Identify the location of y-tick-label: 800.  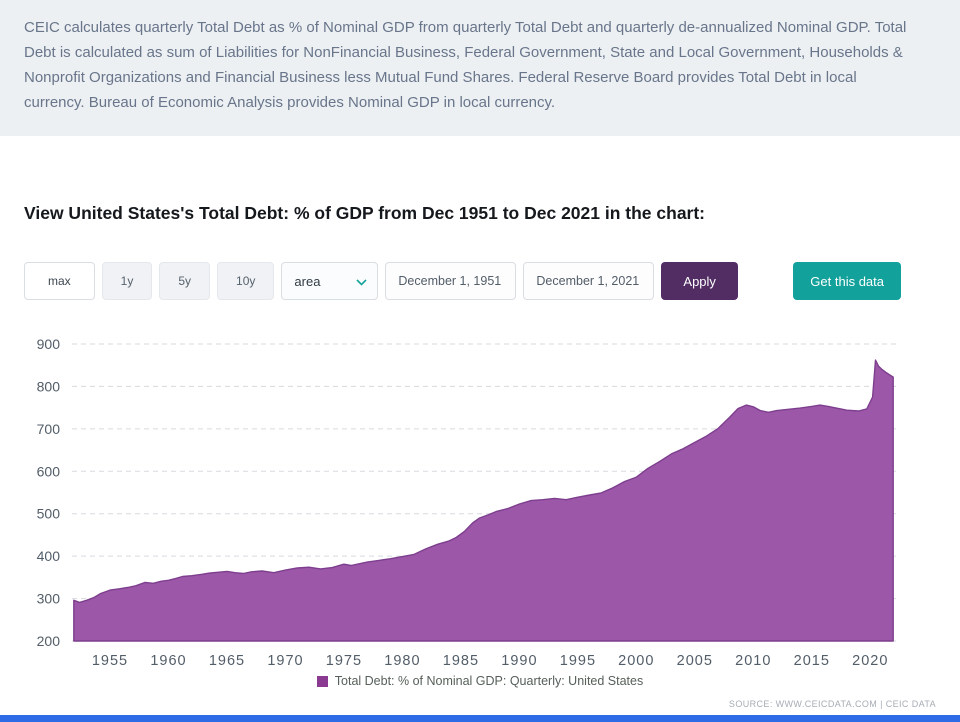
(49, 386).